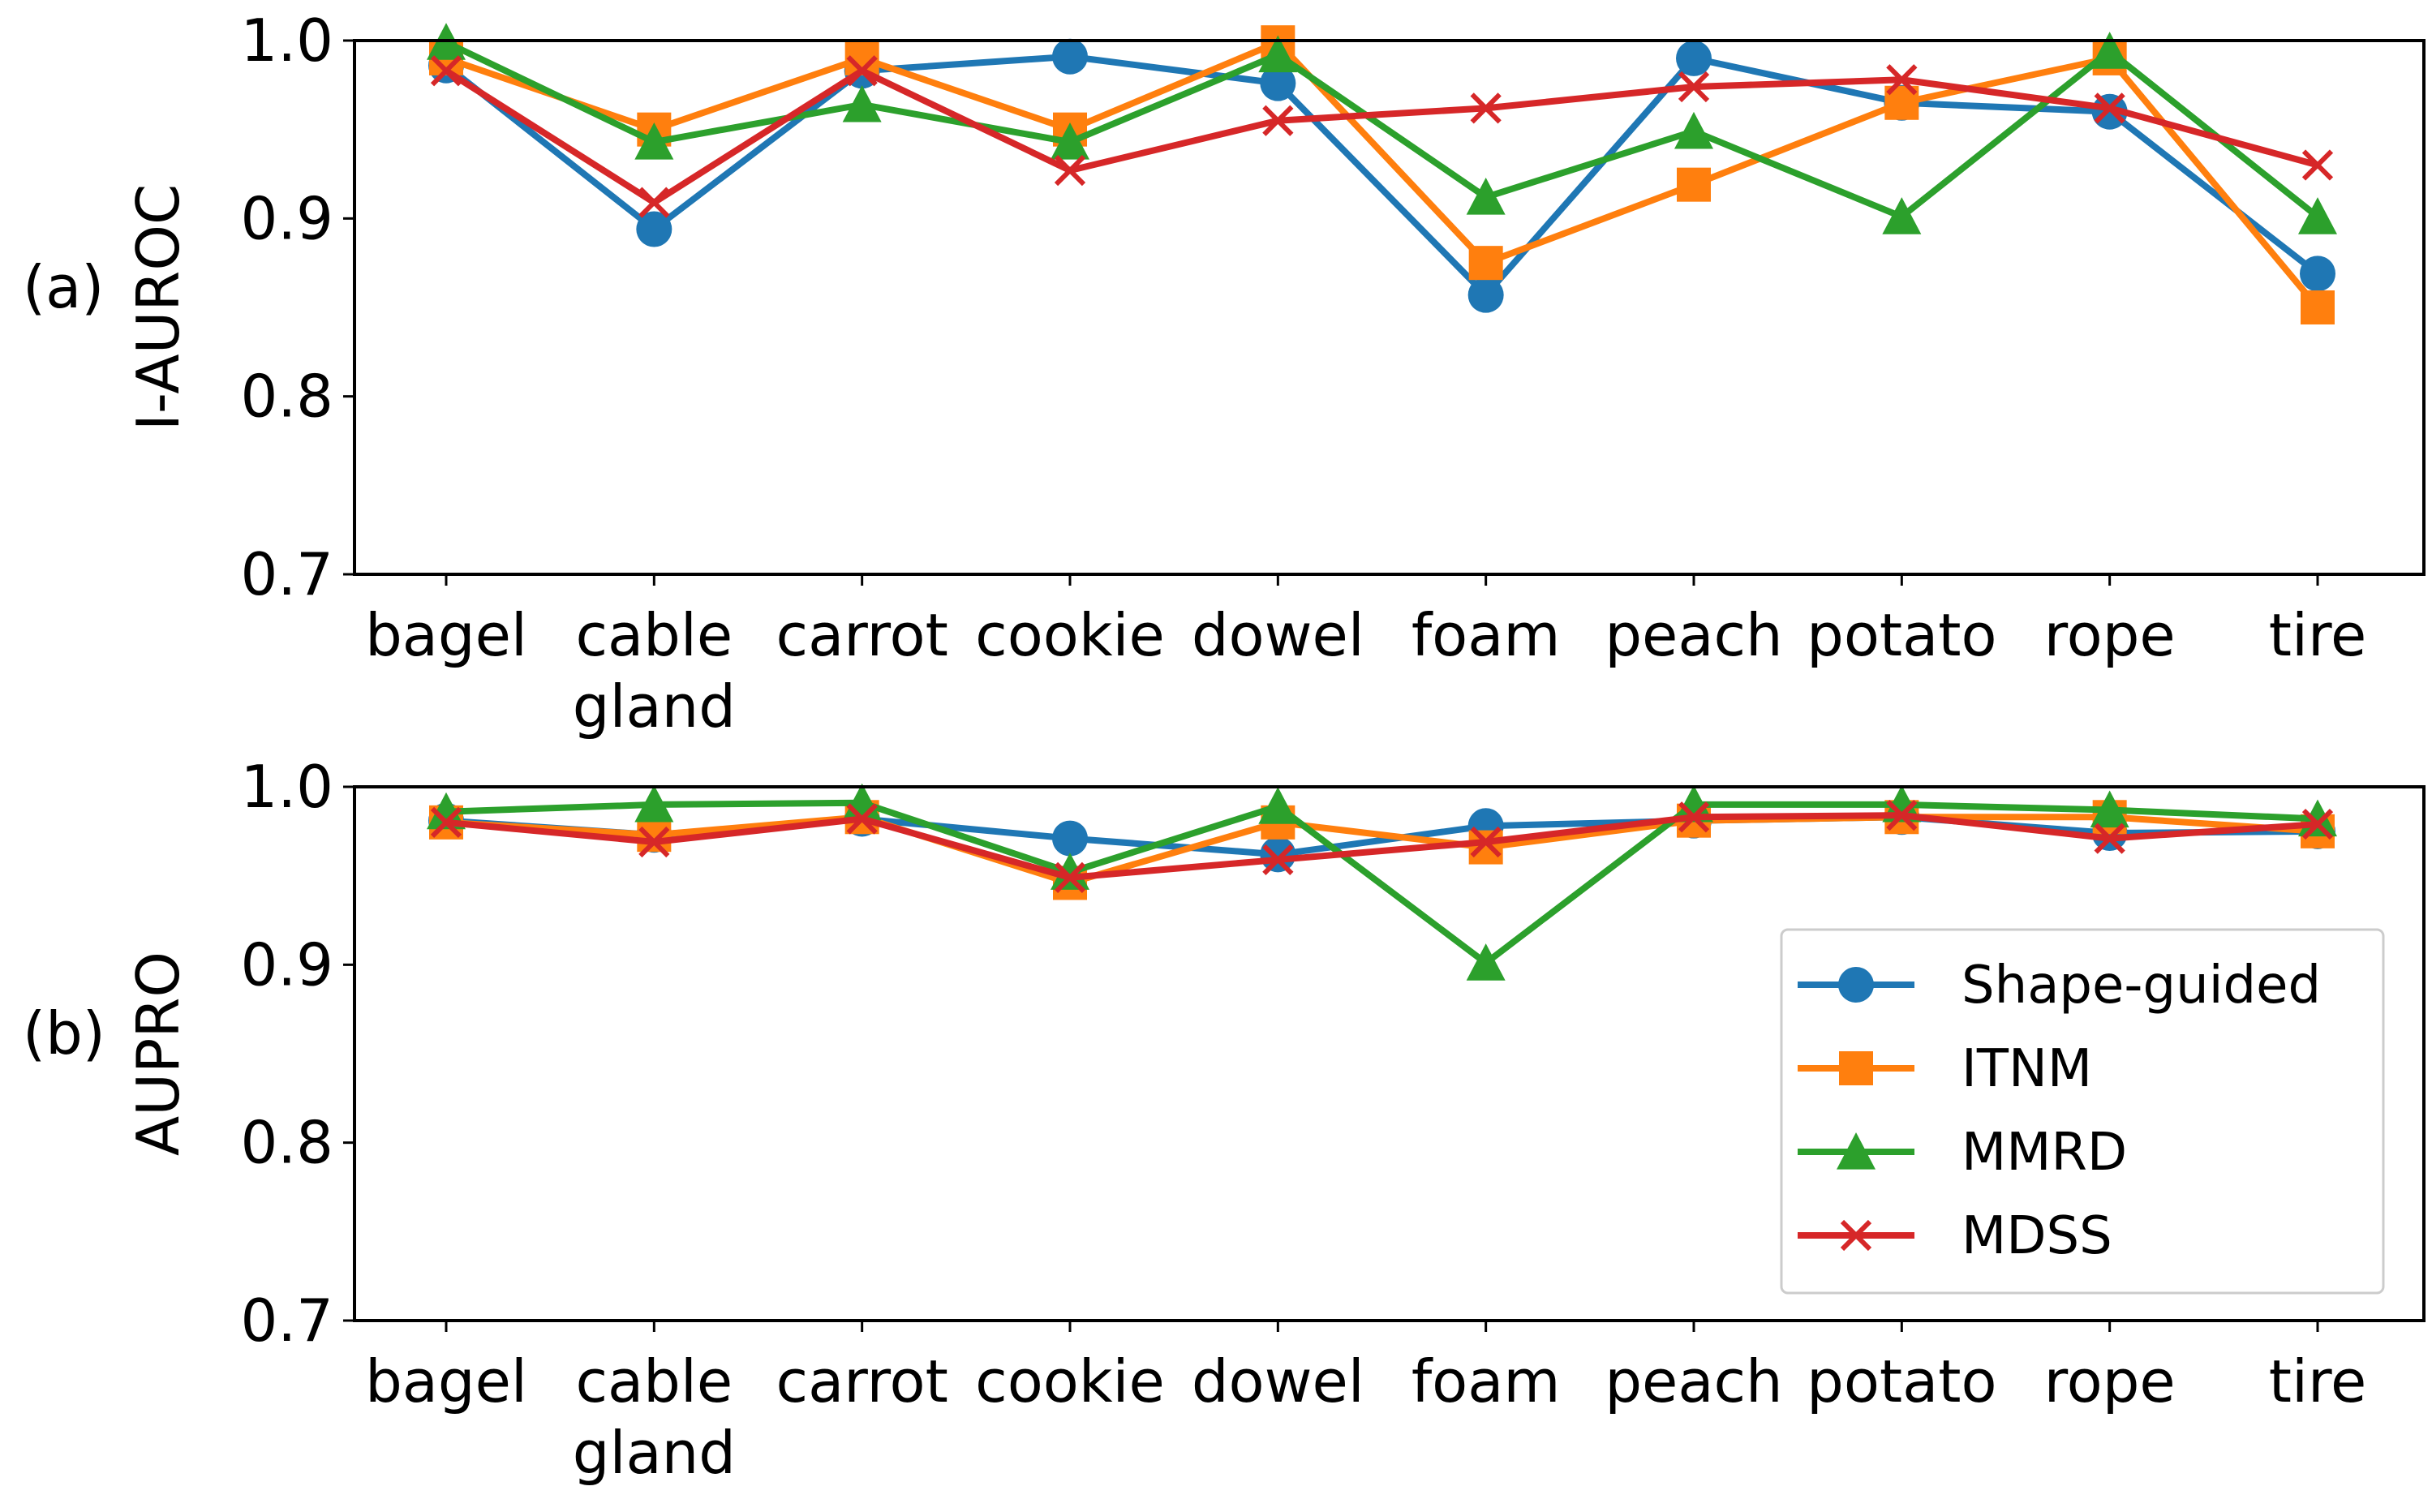  Describe the element at coordinates (1070, 1381) in the screenshot. I see `x-tick-label: cookie` at that location.